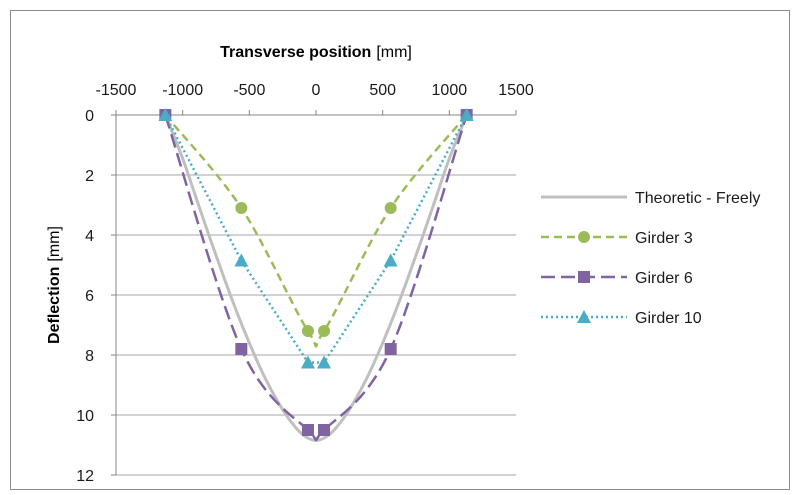  I want to click on x-tick-label: -1500, so click(116, 90).